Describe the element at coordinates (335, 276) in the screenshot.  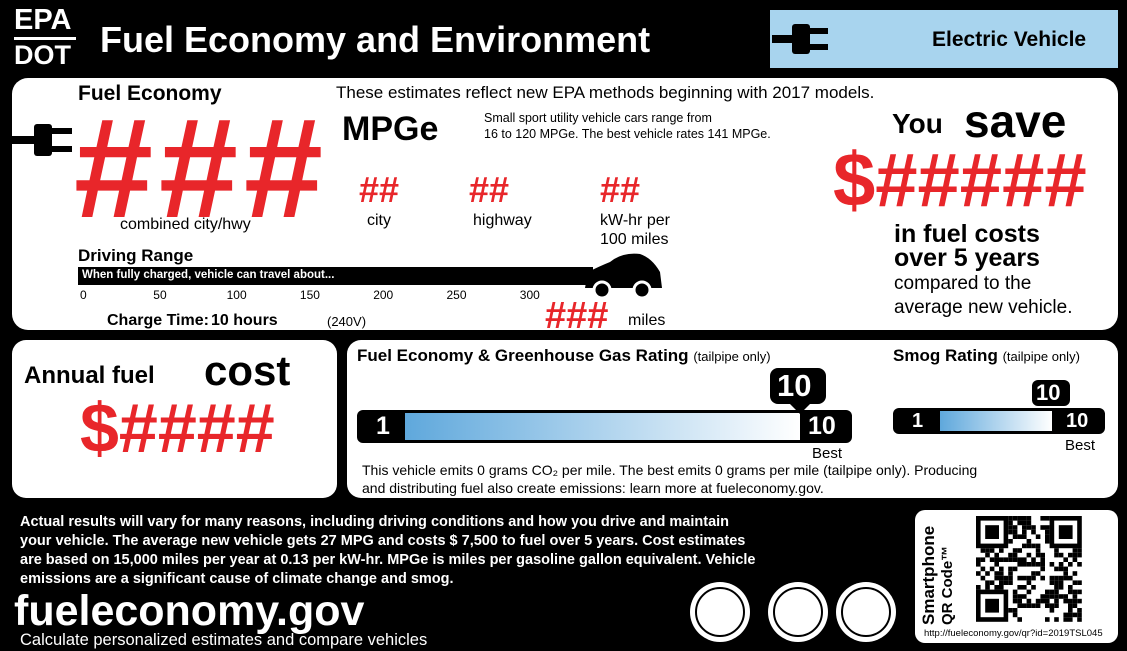
I see `range-bar` at that location.